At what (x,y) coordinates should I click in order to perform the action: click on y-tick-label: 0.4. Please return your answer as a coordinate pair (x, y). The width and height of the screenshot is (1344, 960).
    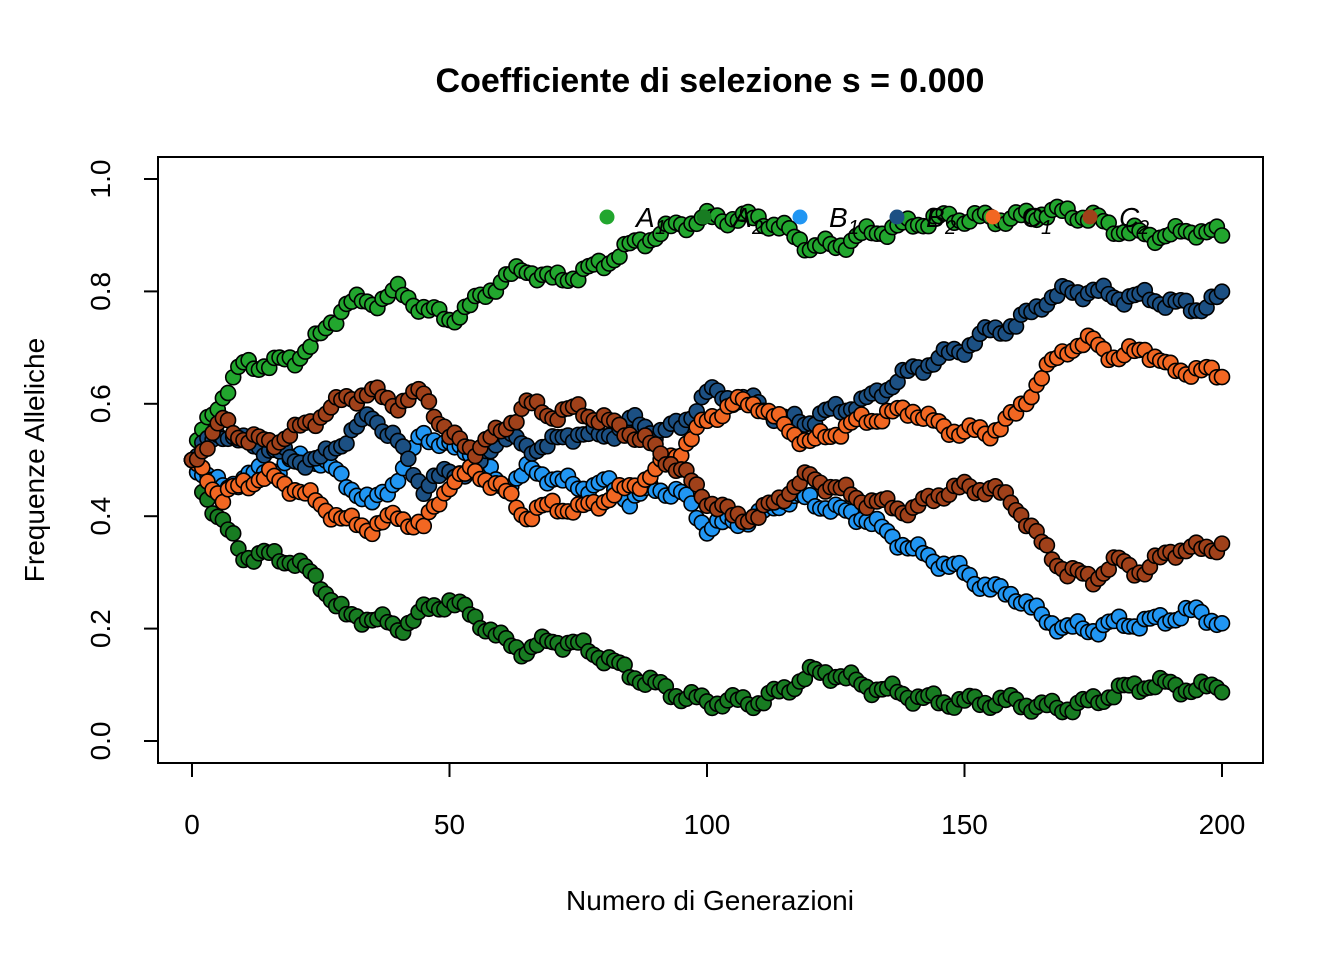
    Looking at the image, I should click on (100, 516).